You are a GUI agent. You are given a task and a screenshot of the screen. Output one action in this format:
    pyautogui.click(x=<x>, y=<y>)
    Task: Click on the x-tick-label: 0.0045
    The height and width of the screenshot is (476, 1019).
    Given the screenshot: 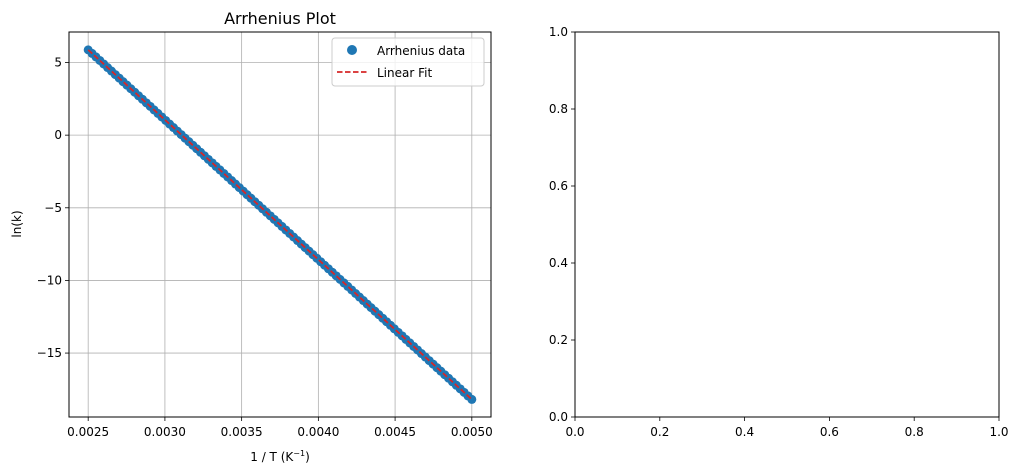 What is the action you would take?
    pyautogui.click(x=395, y=432)
    